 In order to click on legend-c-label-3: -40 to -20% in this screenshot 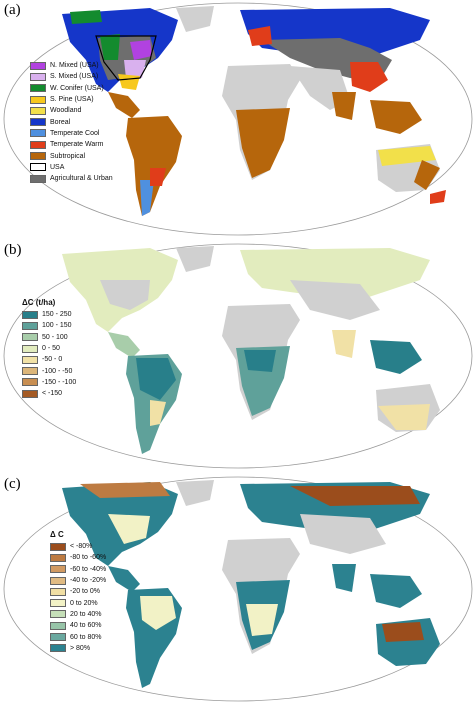, I will do `click(88, 581)`.